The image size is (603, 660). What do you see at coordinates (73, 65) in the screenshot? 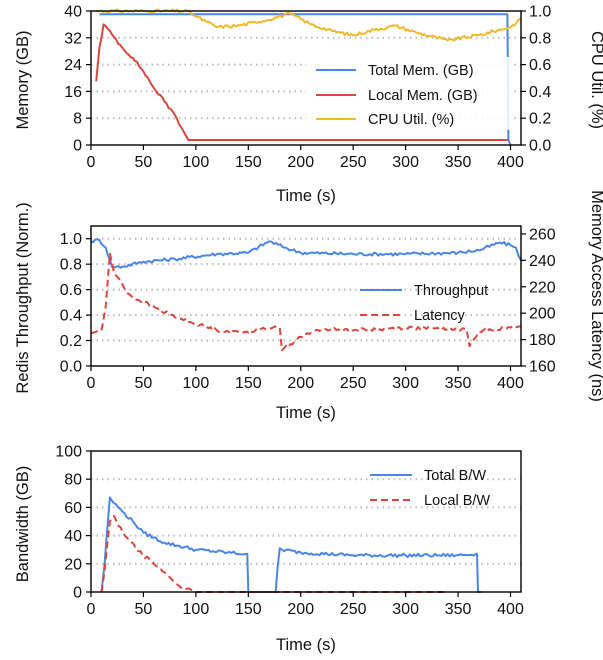
I see `y-tick-label: 24` at bounding box center [73, 65].